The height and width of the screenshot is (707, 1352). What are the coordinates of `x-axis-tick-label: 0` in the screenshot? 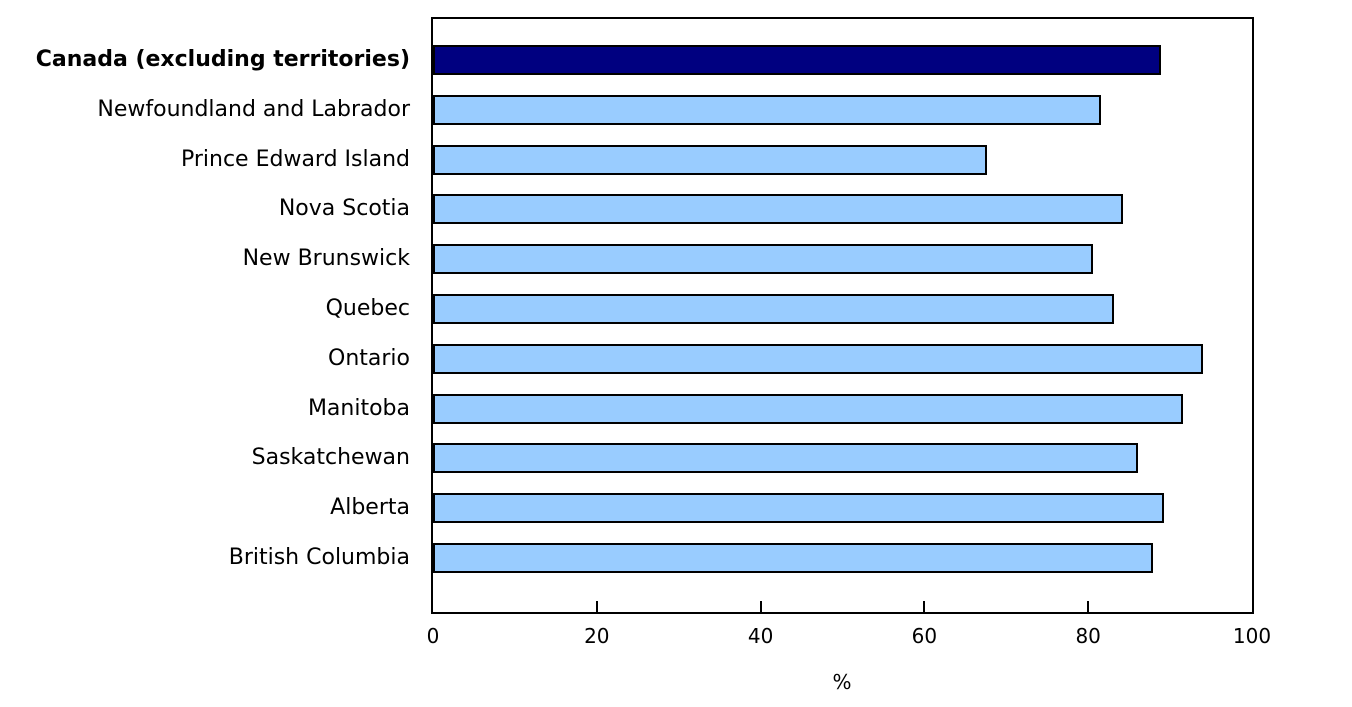 It's located at (433, 636).